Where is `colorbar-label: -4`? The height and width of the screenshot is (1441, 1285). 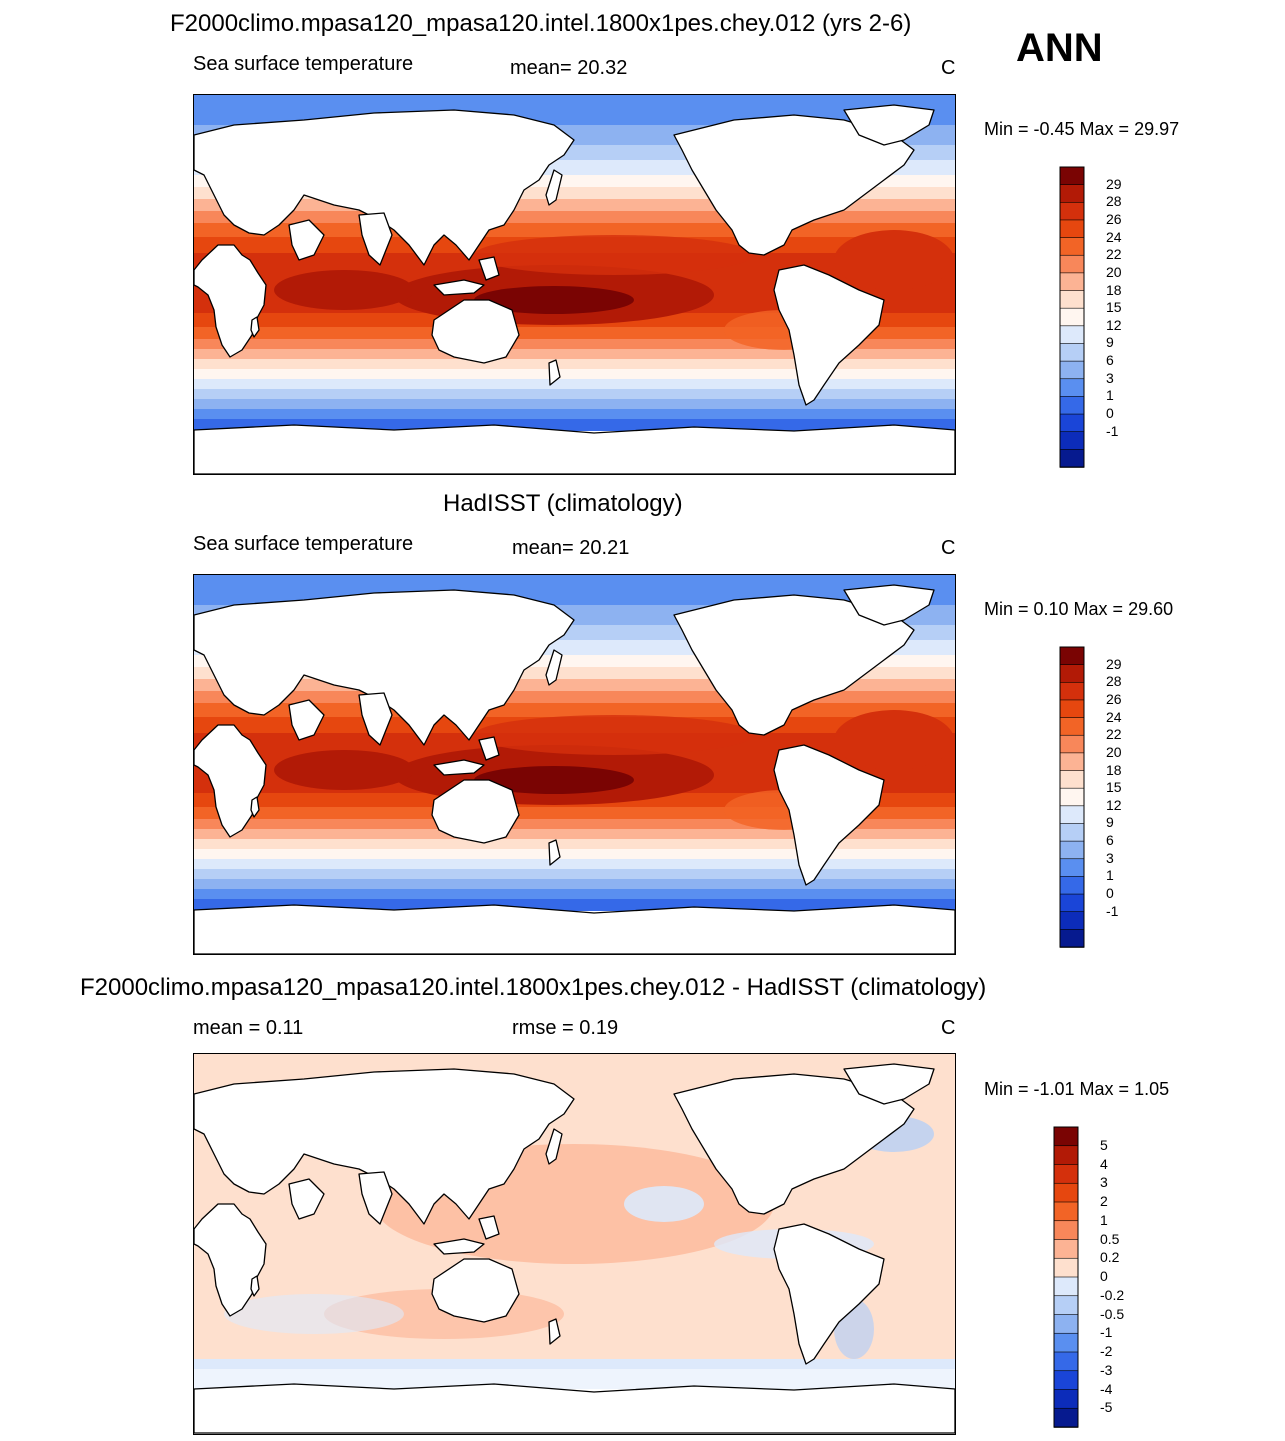
colorbar-label: -4 is located at coordinates (1106, 1388).